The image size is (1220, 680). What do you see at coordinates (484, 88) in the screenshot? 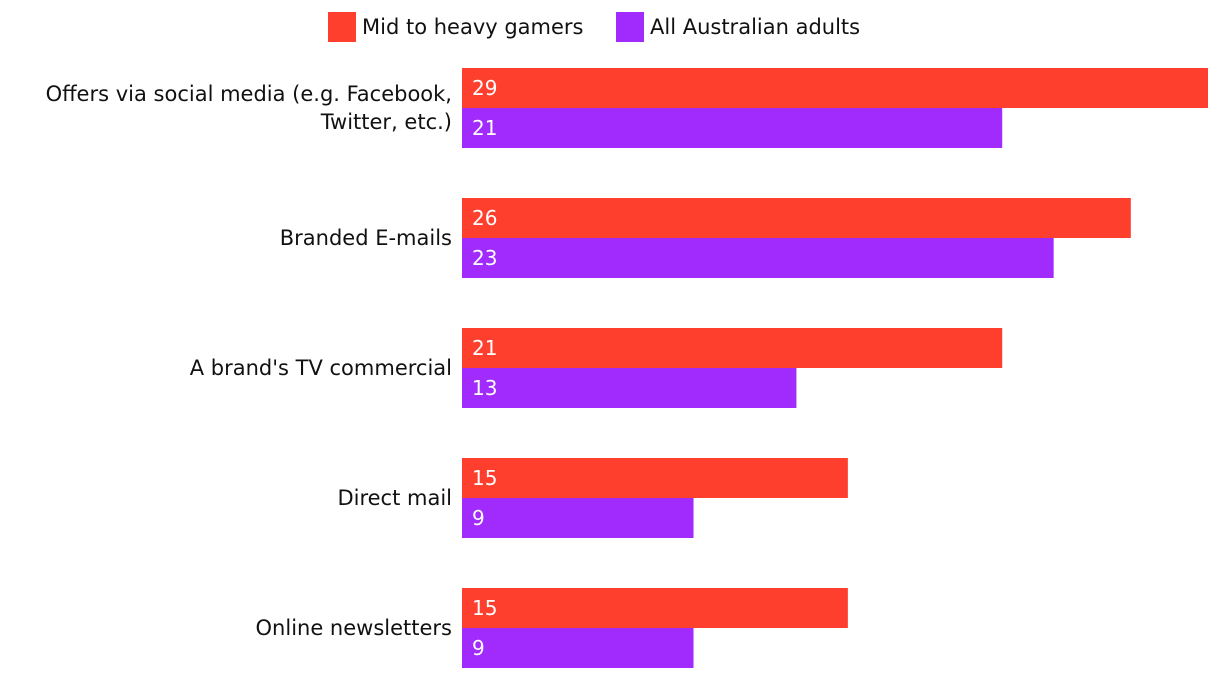
I see `data-label-mid-to-heavy-gamers-0: 29` at bounding box center [484, 88].